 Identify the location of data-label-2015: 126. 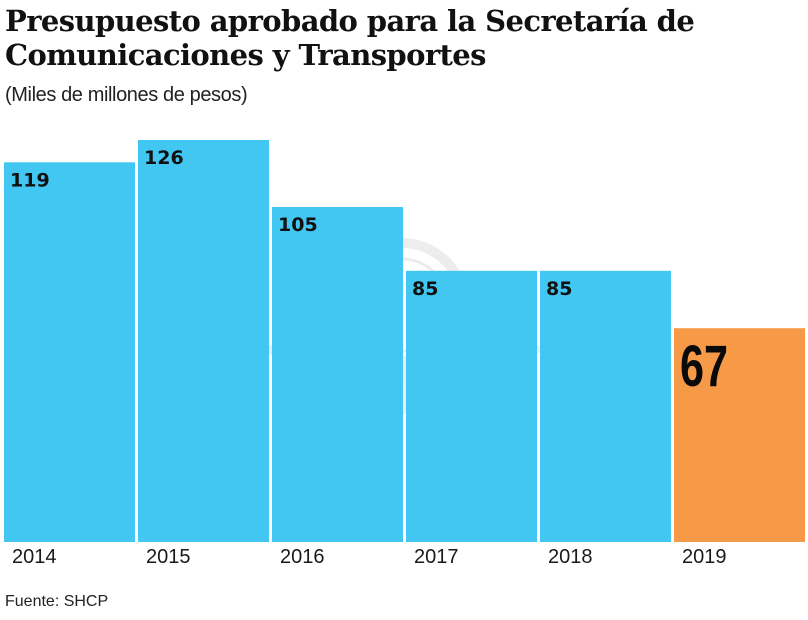
(164, 158).